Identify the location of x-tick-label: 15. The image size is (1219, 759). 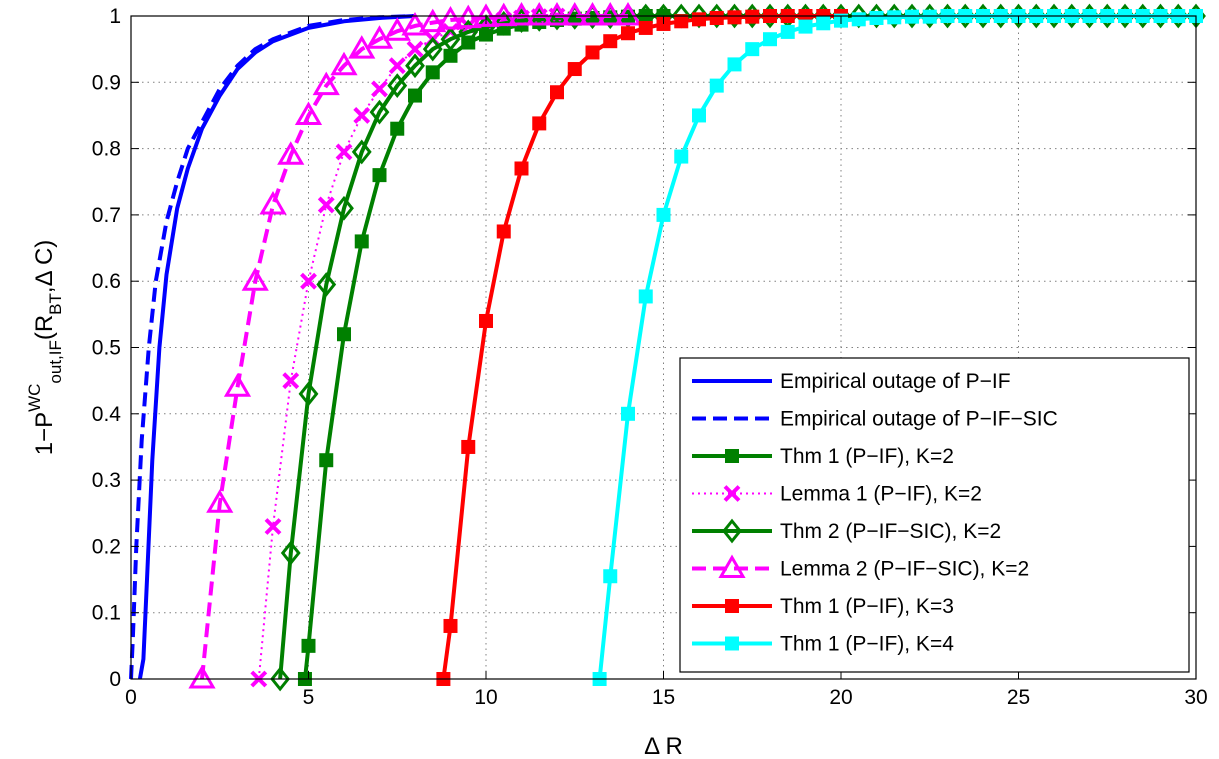
(663, 697).